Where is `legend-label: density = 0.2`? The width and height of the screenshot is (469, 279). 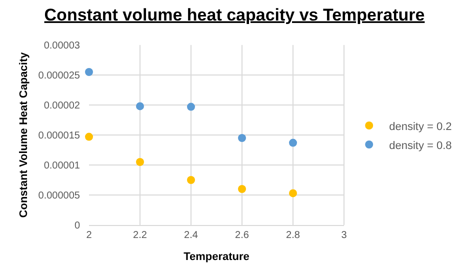
legend-label: density = 0.2 is located at coordinates (420, 126).